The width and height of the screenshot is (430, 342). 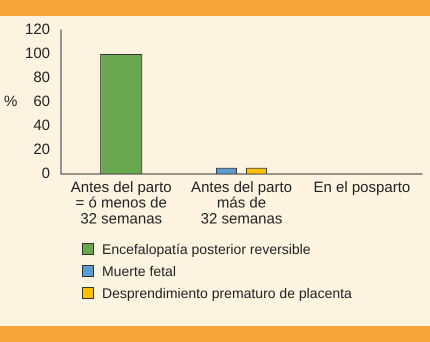 I want to click on y-axis-title: %, so click(x=11, y=101).